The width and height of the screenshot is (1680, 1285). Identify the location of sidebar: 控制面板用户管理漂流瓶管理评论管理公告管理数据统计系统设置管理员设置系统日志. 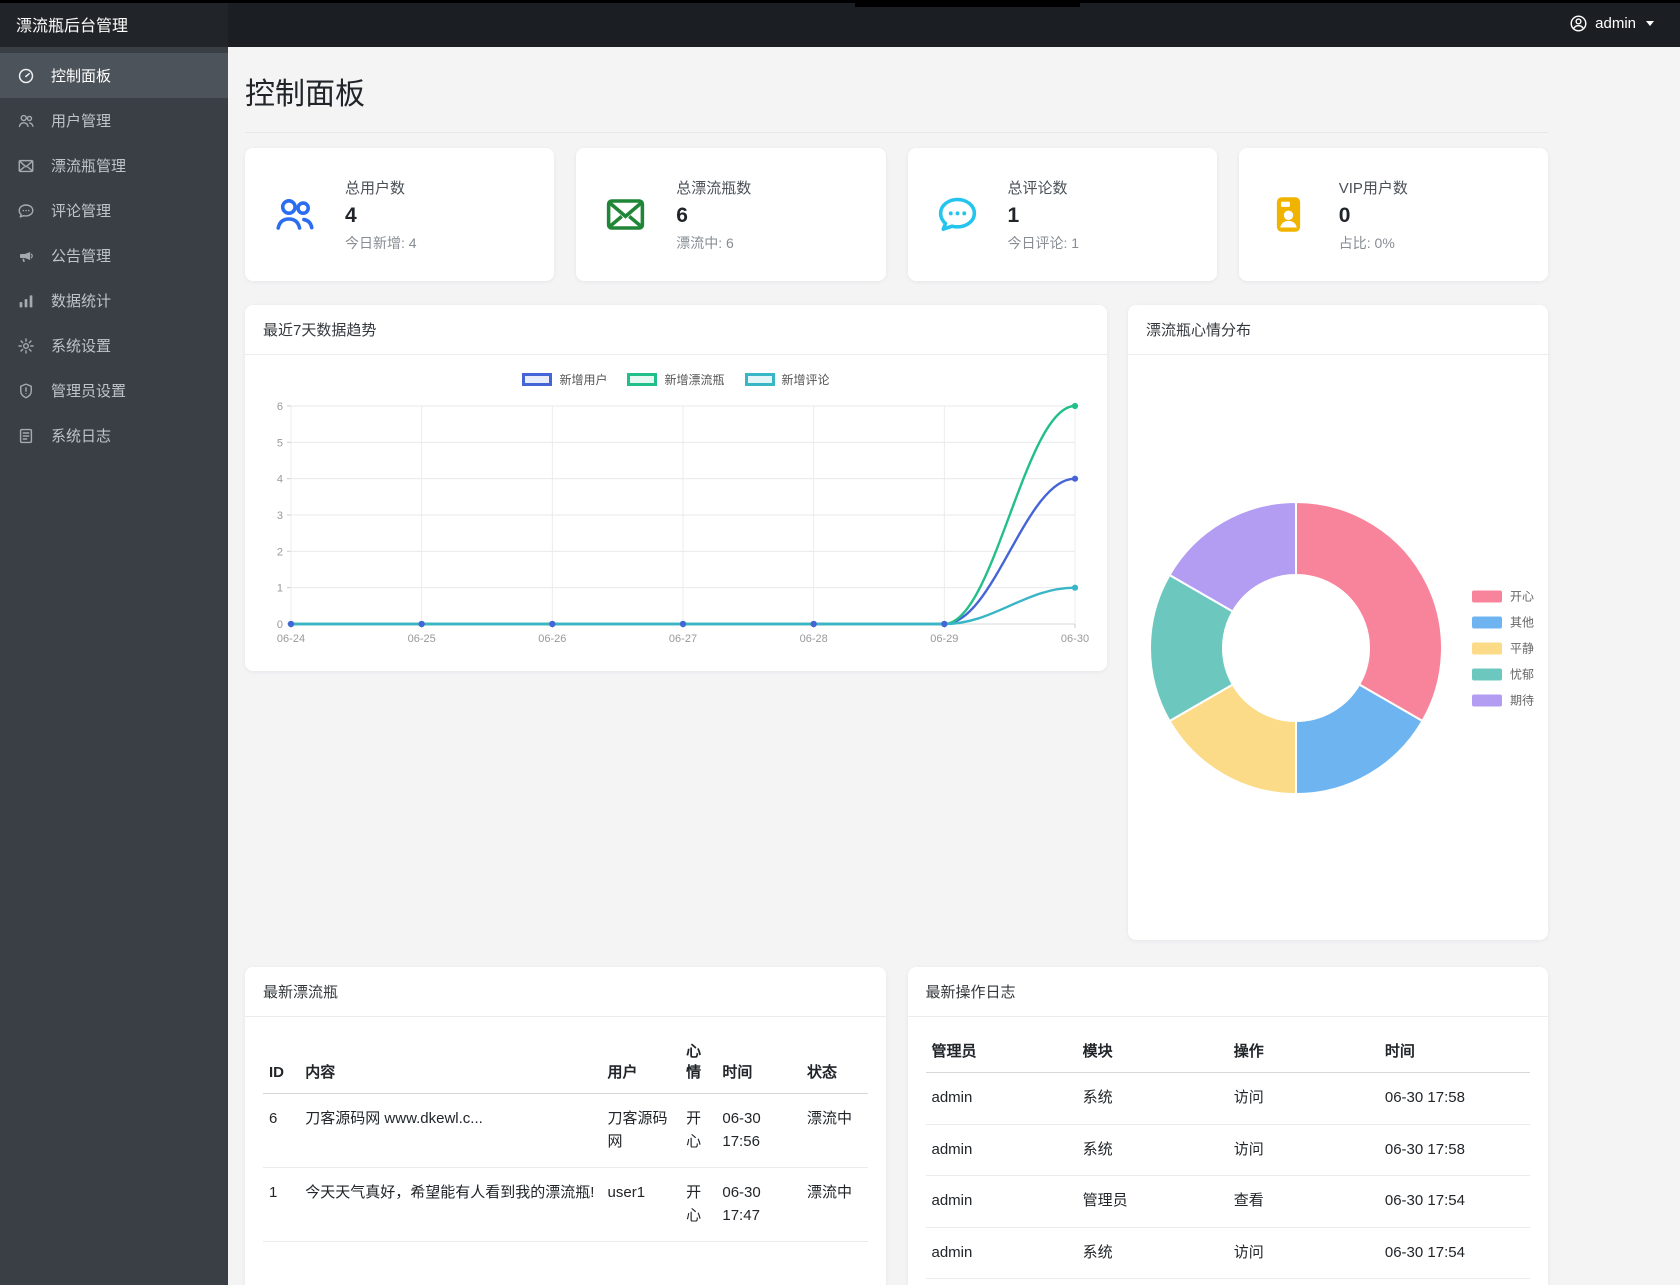
(114, 666).